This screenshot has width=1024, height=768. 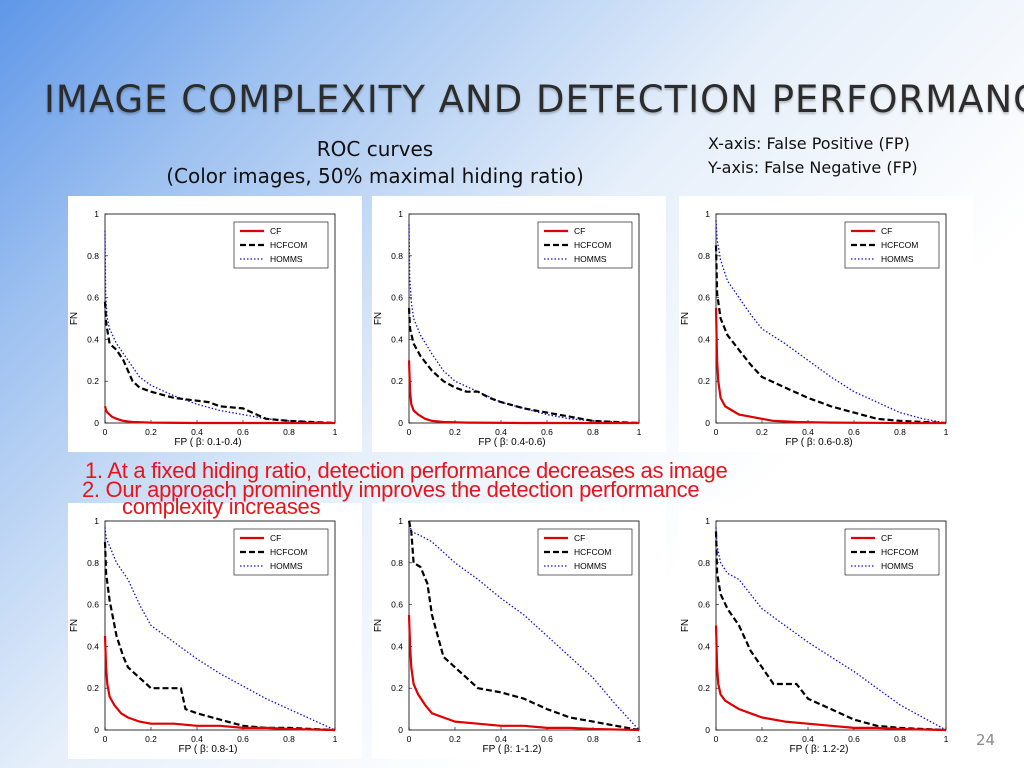 I want to click on x-axis-label: FP ( β: 0.6-0.8), so click(x=818, y=442).